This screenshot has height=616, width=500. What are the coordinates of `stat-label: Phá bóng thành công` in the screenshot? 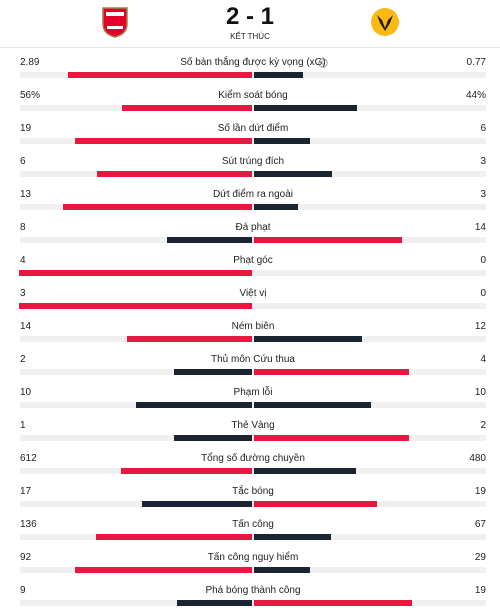 It's located at (253, 590).